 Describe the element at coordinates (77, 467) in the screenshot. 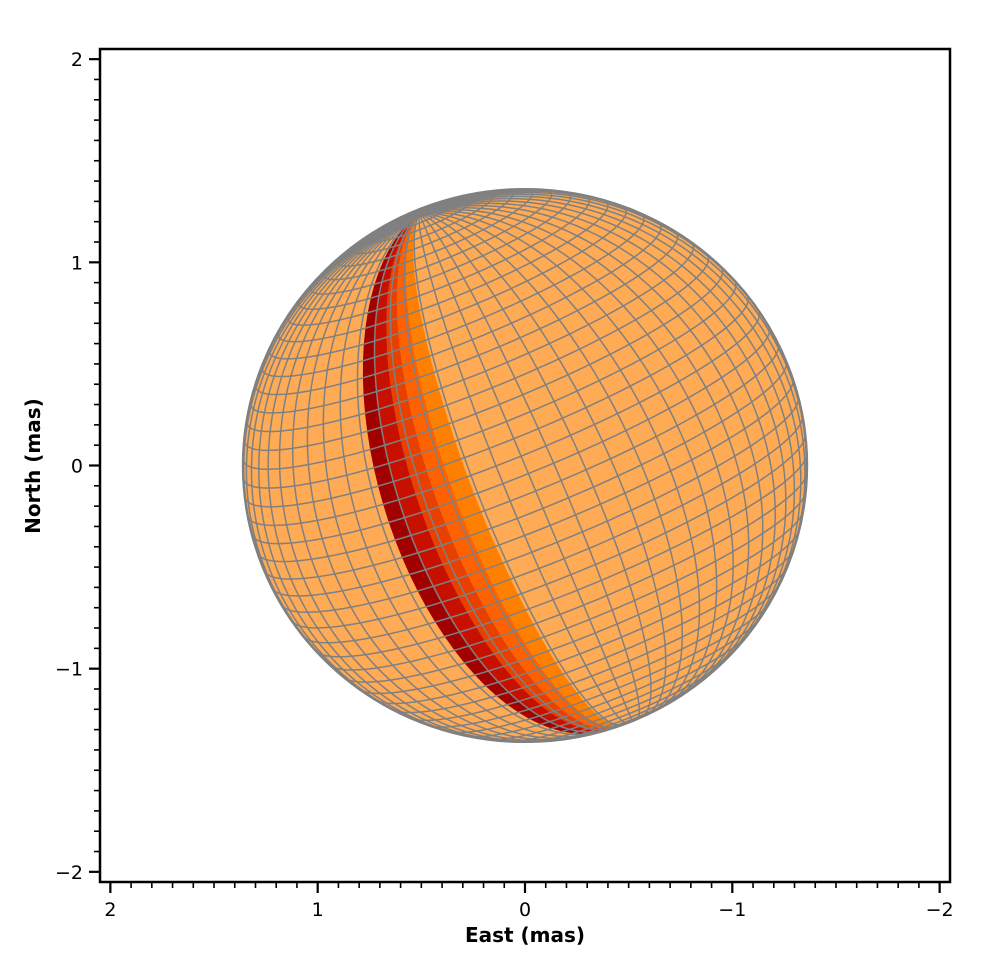

I see `y-tick-label: 0` at that location.